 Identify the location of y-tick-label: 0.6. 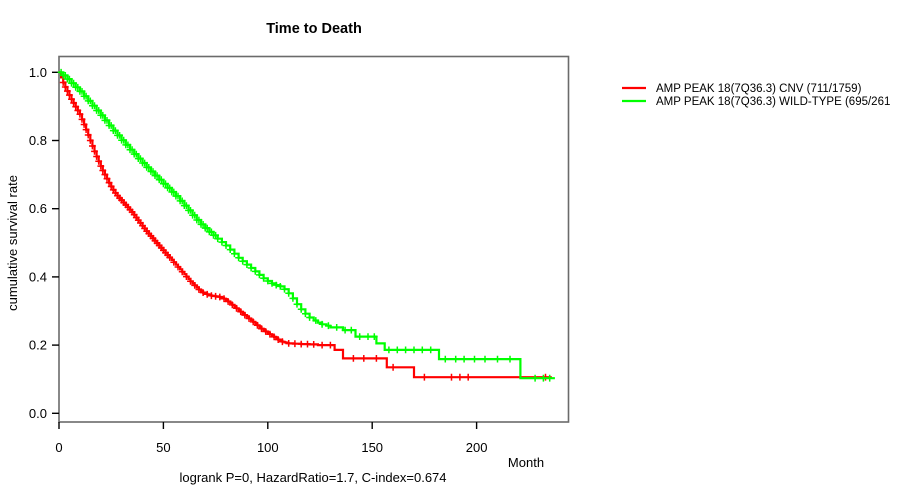
(38, 208).